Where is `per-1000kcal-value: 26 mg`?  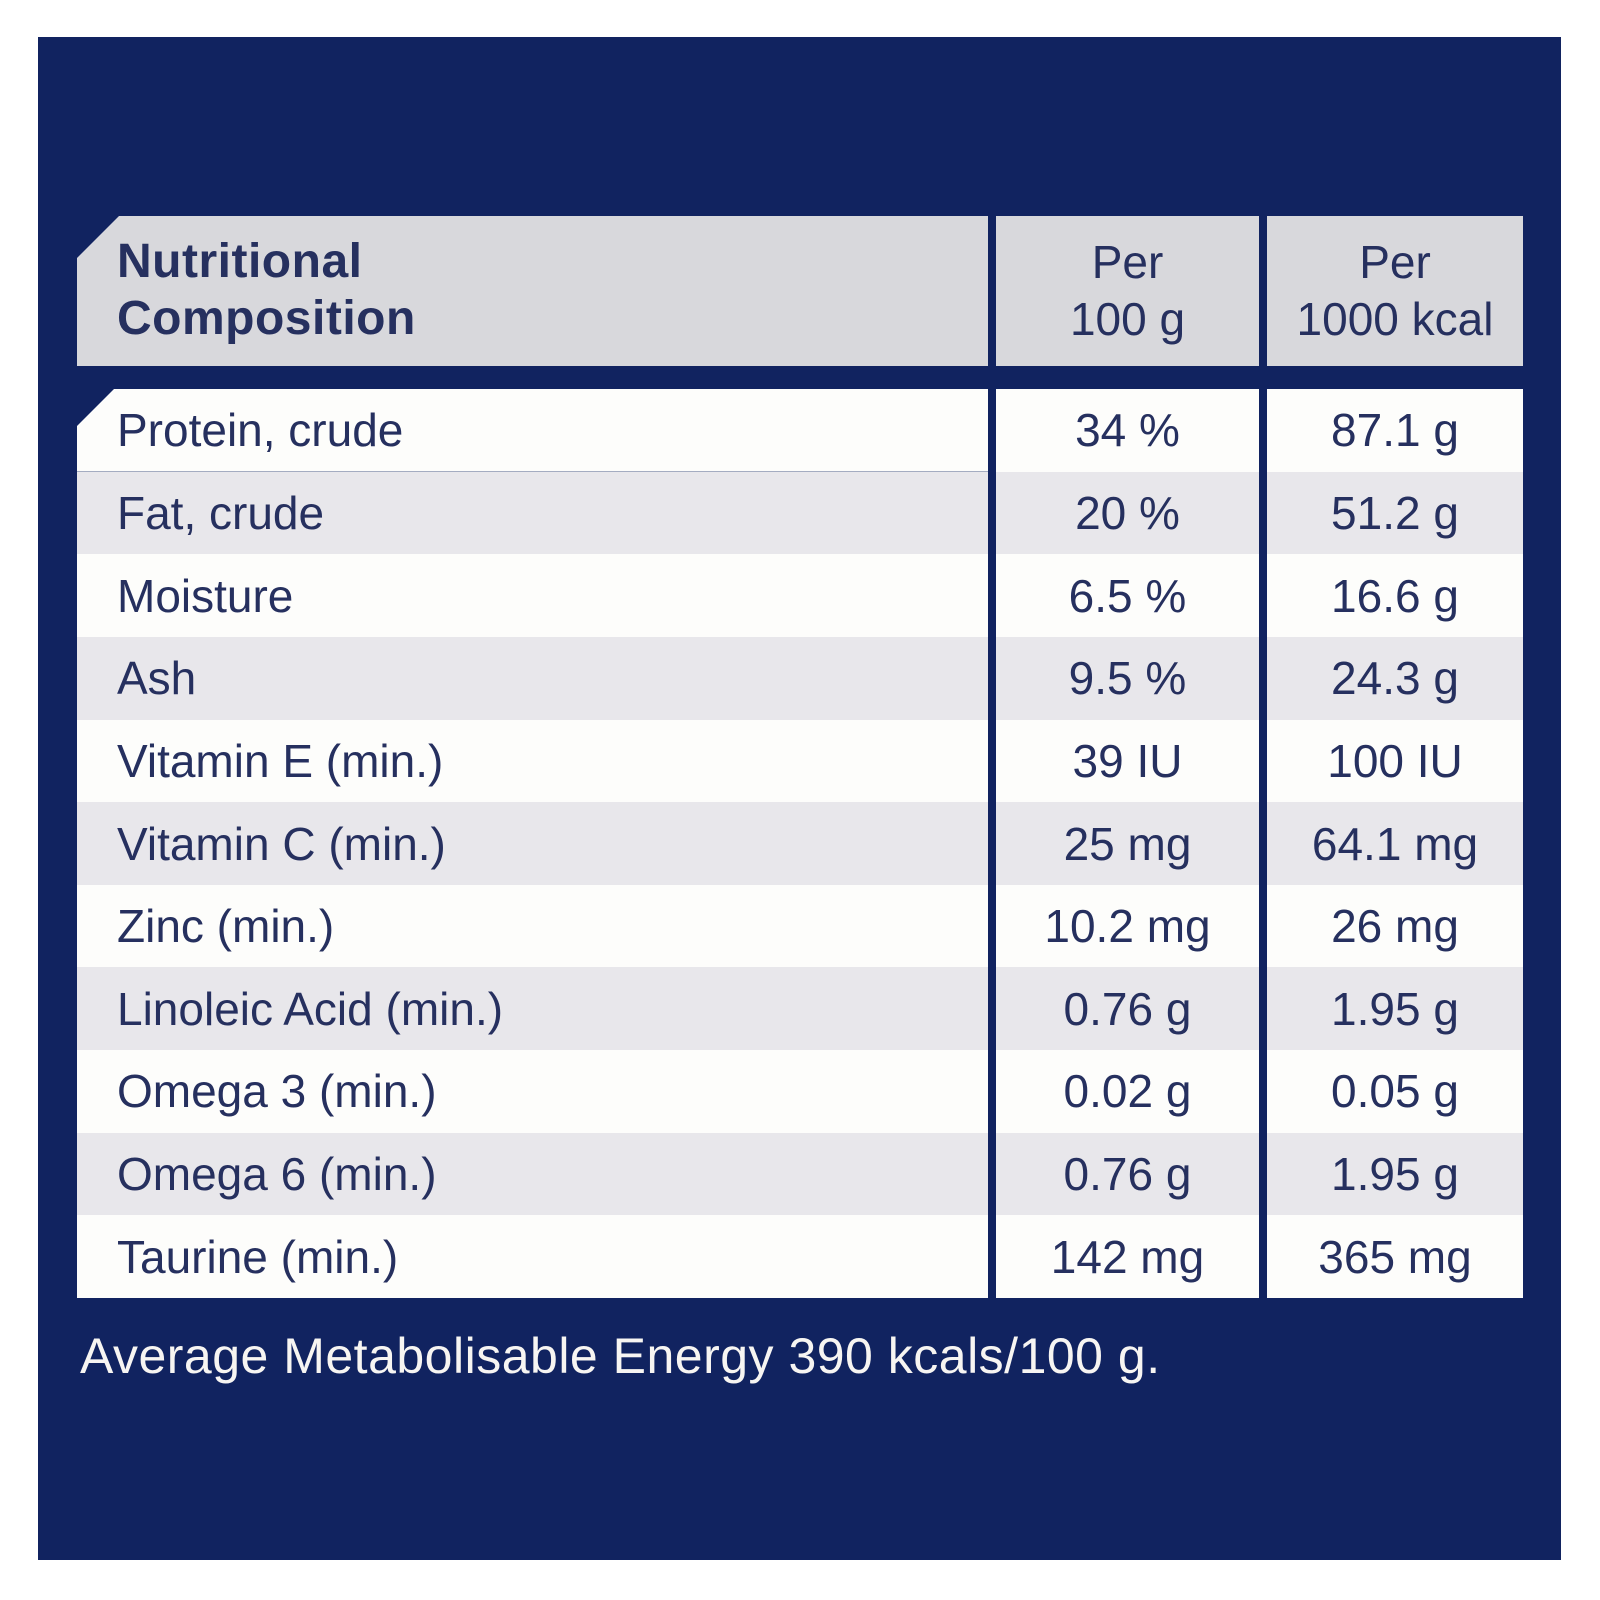 per-1000kcal-value: 26 mg is located at coordinates (1395, 926).